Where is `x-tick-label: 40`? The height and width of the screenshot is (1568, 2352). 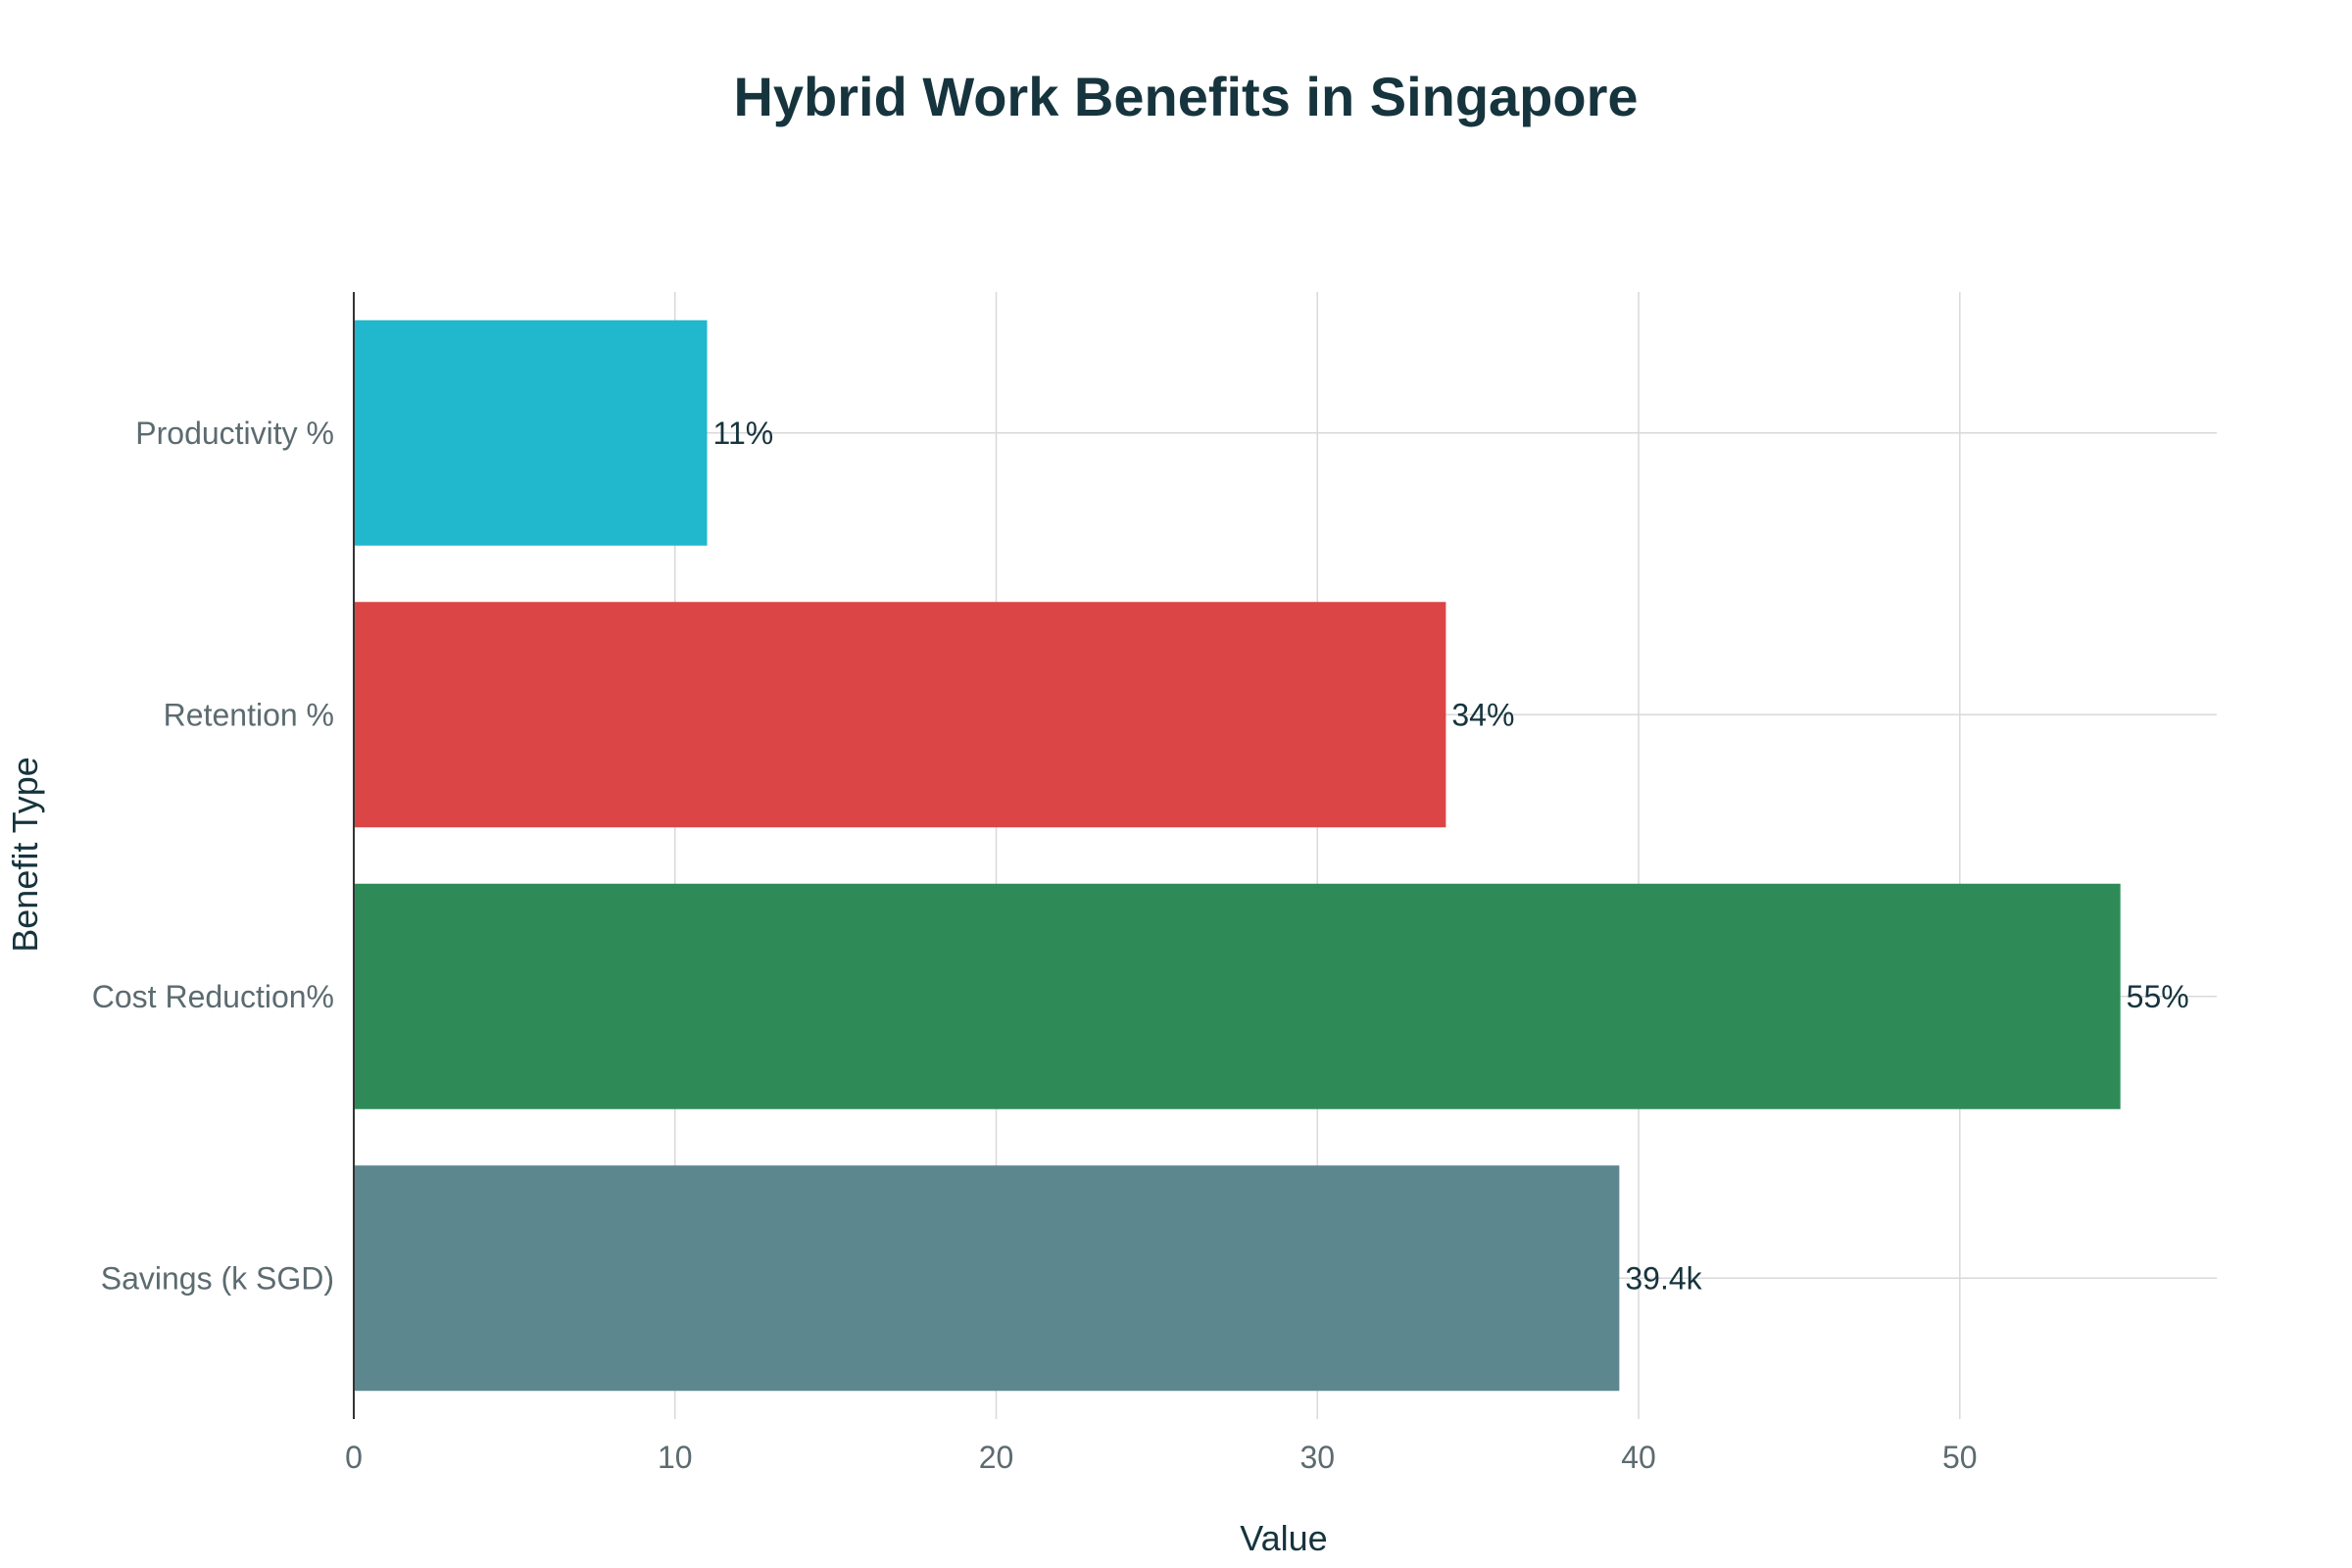 x-tick-label: 40 is located at coordinates (1638, 1457).